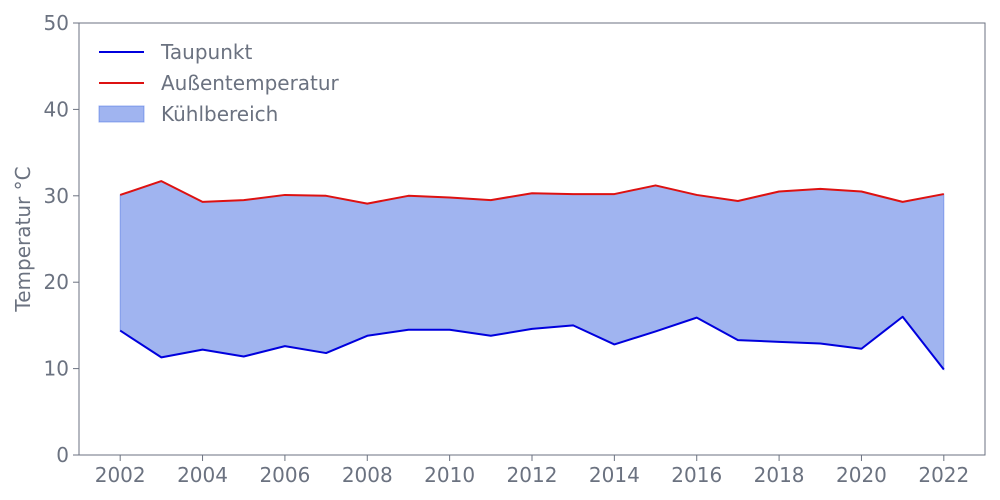 This screenshot has width=1000, height=500. Describe the element at coordinates (121, 114) in the screenshot. I see `legend-swatch-kuehlbereich` at that location.